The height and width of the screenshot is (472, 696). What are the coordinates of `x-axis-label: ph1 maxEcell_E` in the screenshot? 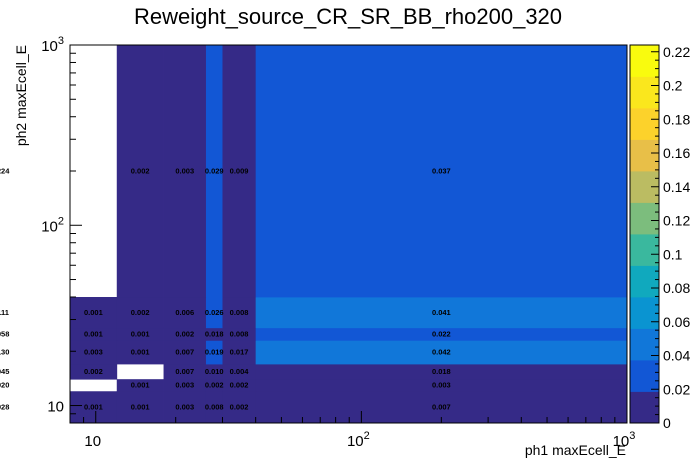 It's located at (575, 450).